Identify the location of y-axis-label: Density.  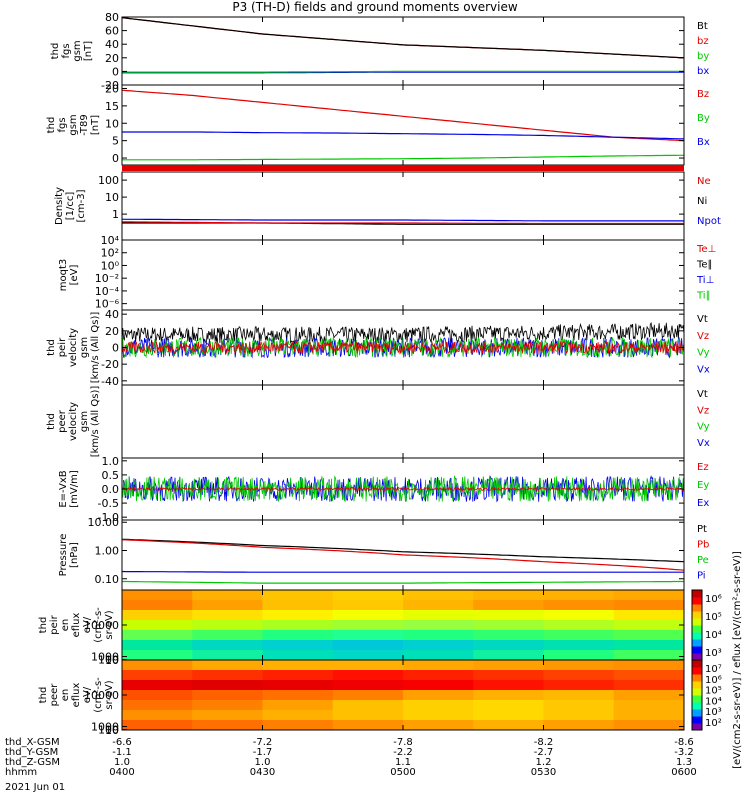
(59, 206).